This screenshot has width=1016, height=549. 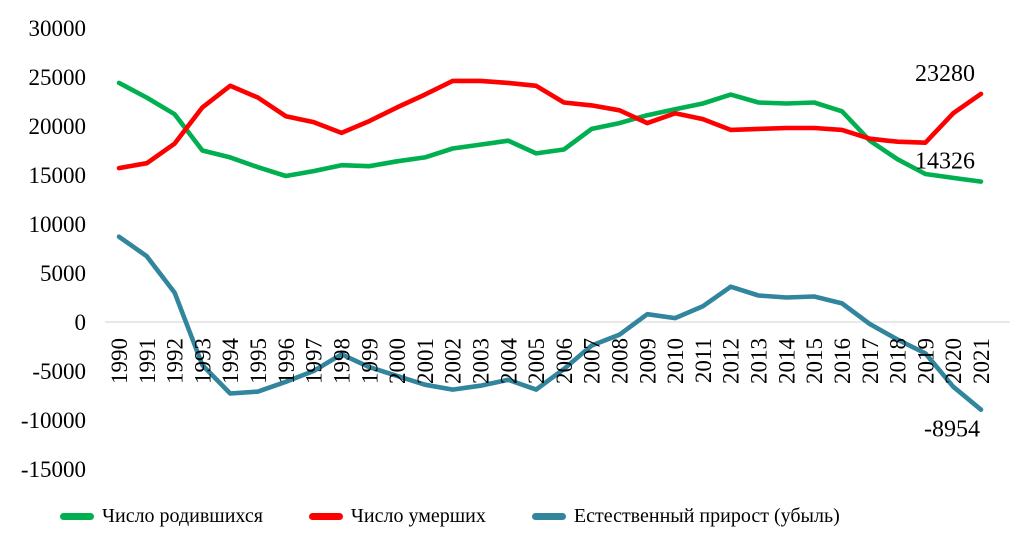 I want to click on legend-label-births: Число родившихся, so click(x=182, y=516).